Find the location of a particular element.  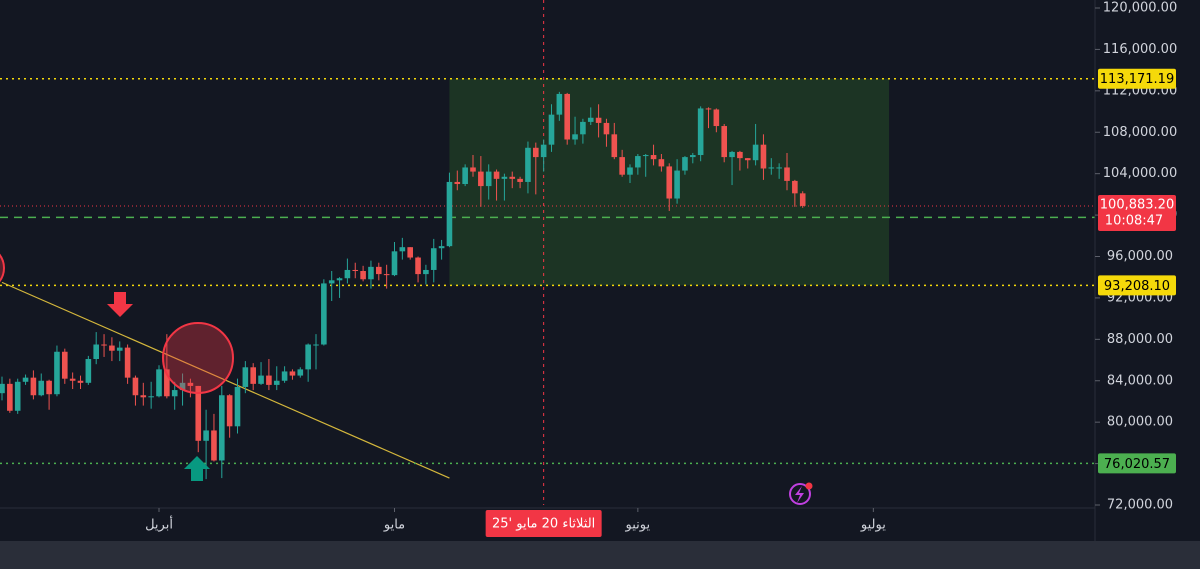

level-label: 93,208.10 is located at coordinates (1137, 286).